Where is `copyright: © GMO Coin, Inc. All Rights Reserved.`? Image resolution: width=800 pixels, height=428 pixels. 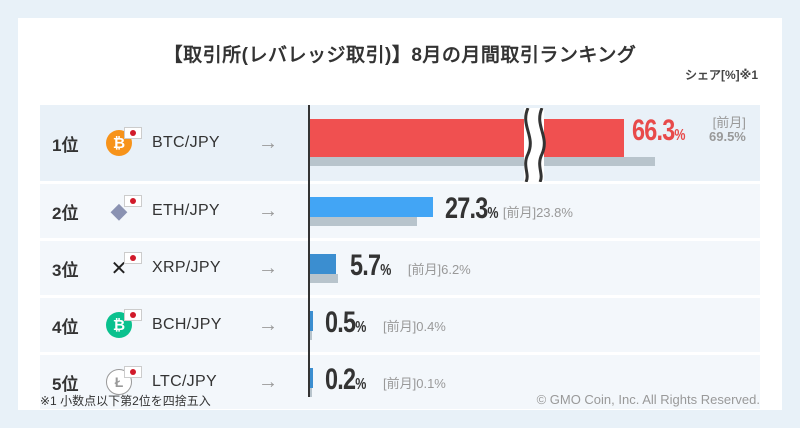 copyright: © GMO Coin, Inc. All Rights Reserved. is located at coordinates (648, 399).